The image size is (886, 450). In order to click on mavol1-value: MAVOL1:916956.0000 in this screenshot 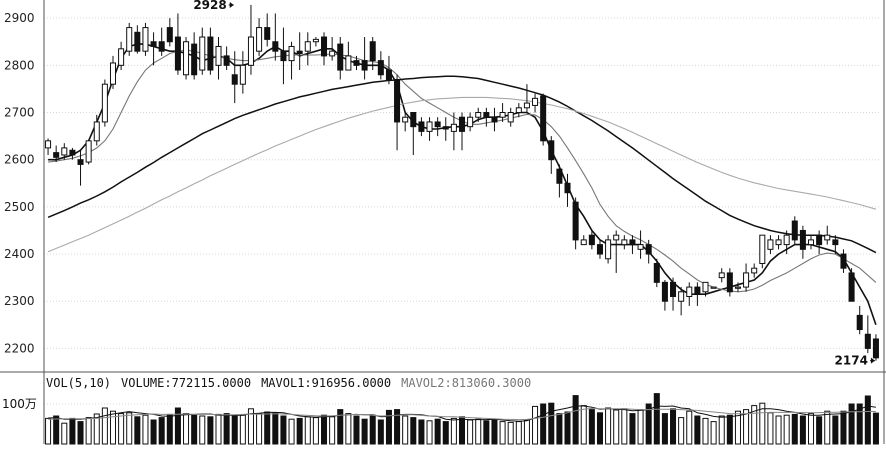, I will do `click(326, 383)`.